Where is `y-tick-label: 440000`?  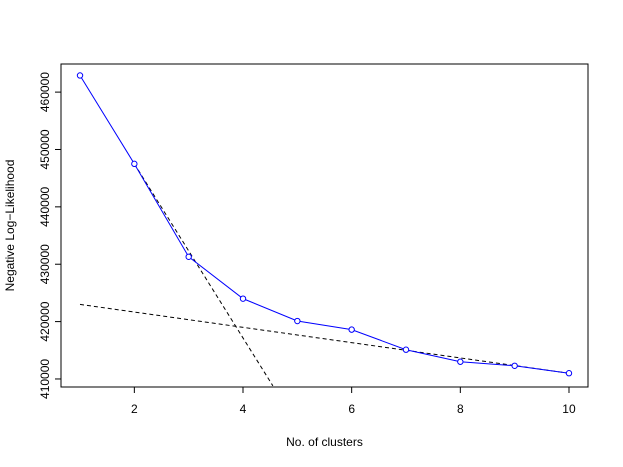 y-tick-label: 440000 is located at coordinates (45, 207).